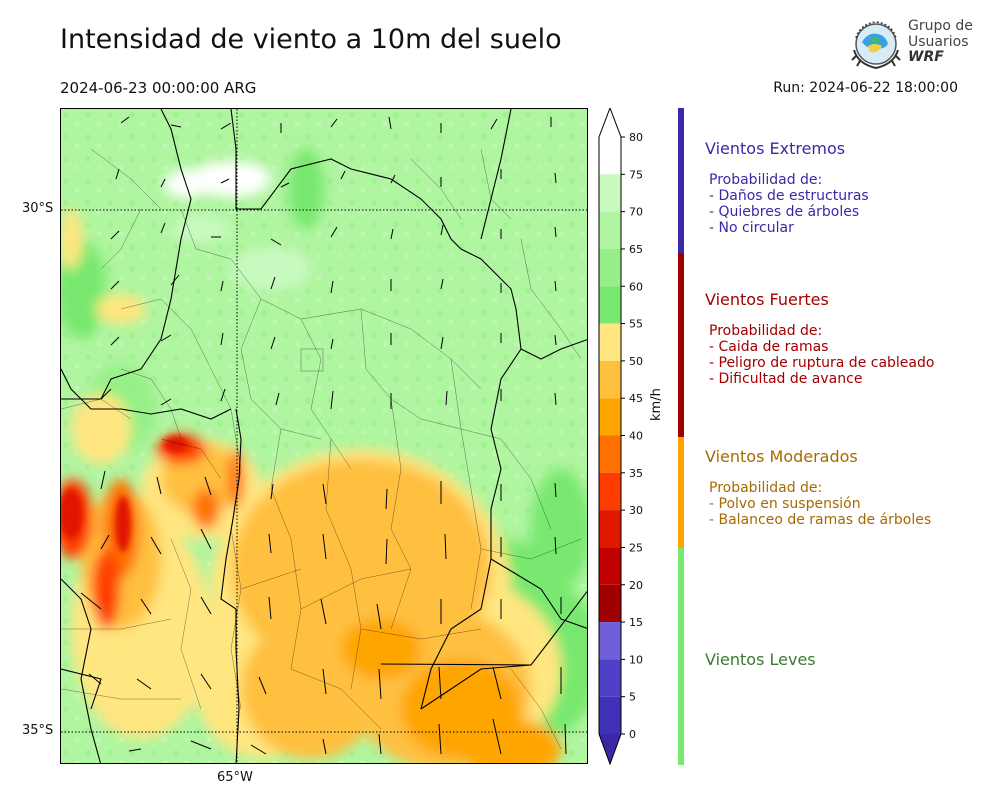 The width and height of the screenshot is (1000, 800). I want to click on legend-item: - Polvo en suspensión, so click(785, 504).